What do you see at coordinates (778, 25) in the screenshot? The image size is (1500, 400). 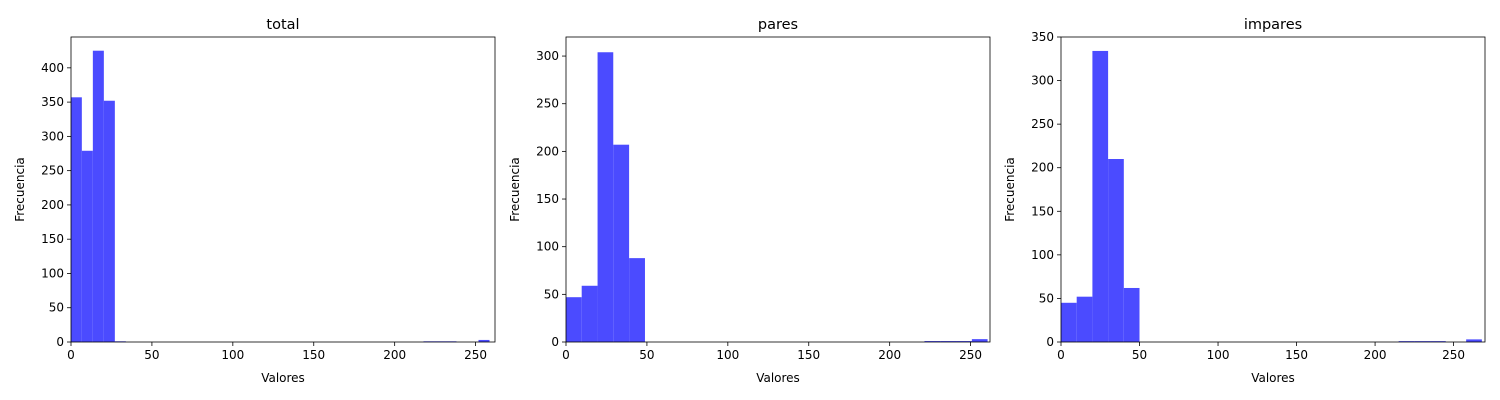 I see `chart-title: pares` at bounding box center [778, 25].